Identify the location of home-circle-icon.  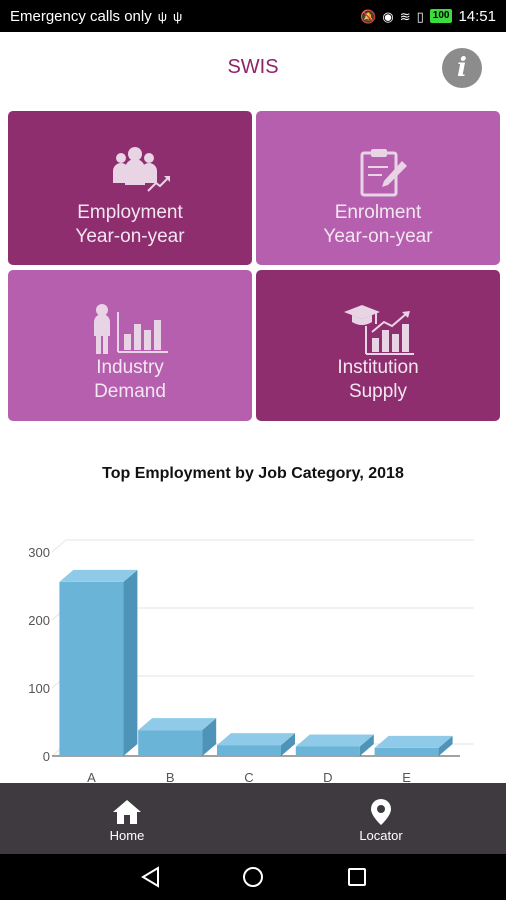
(253, 877).